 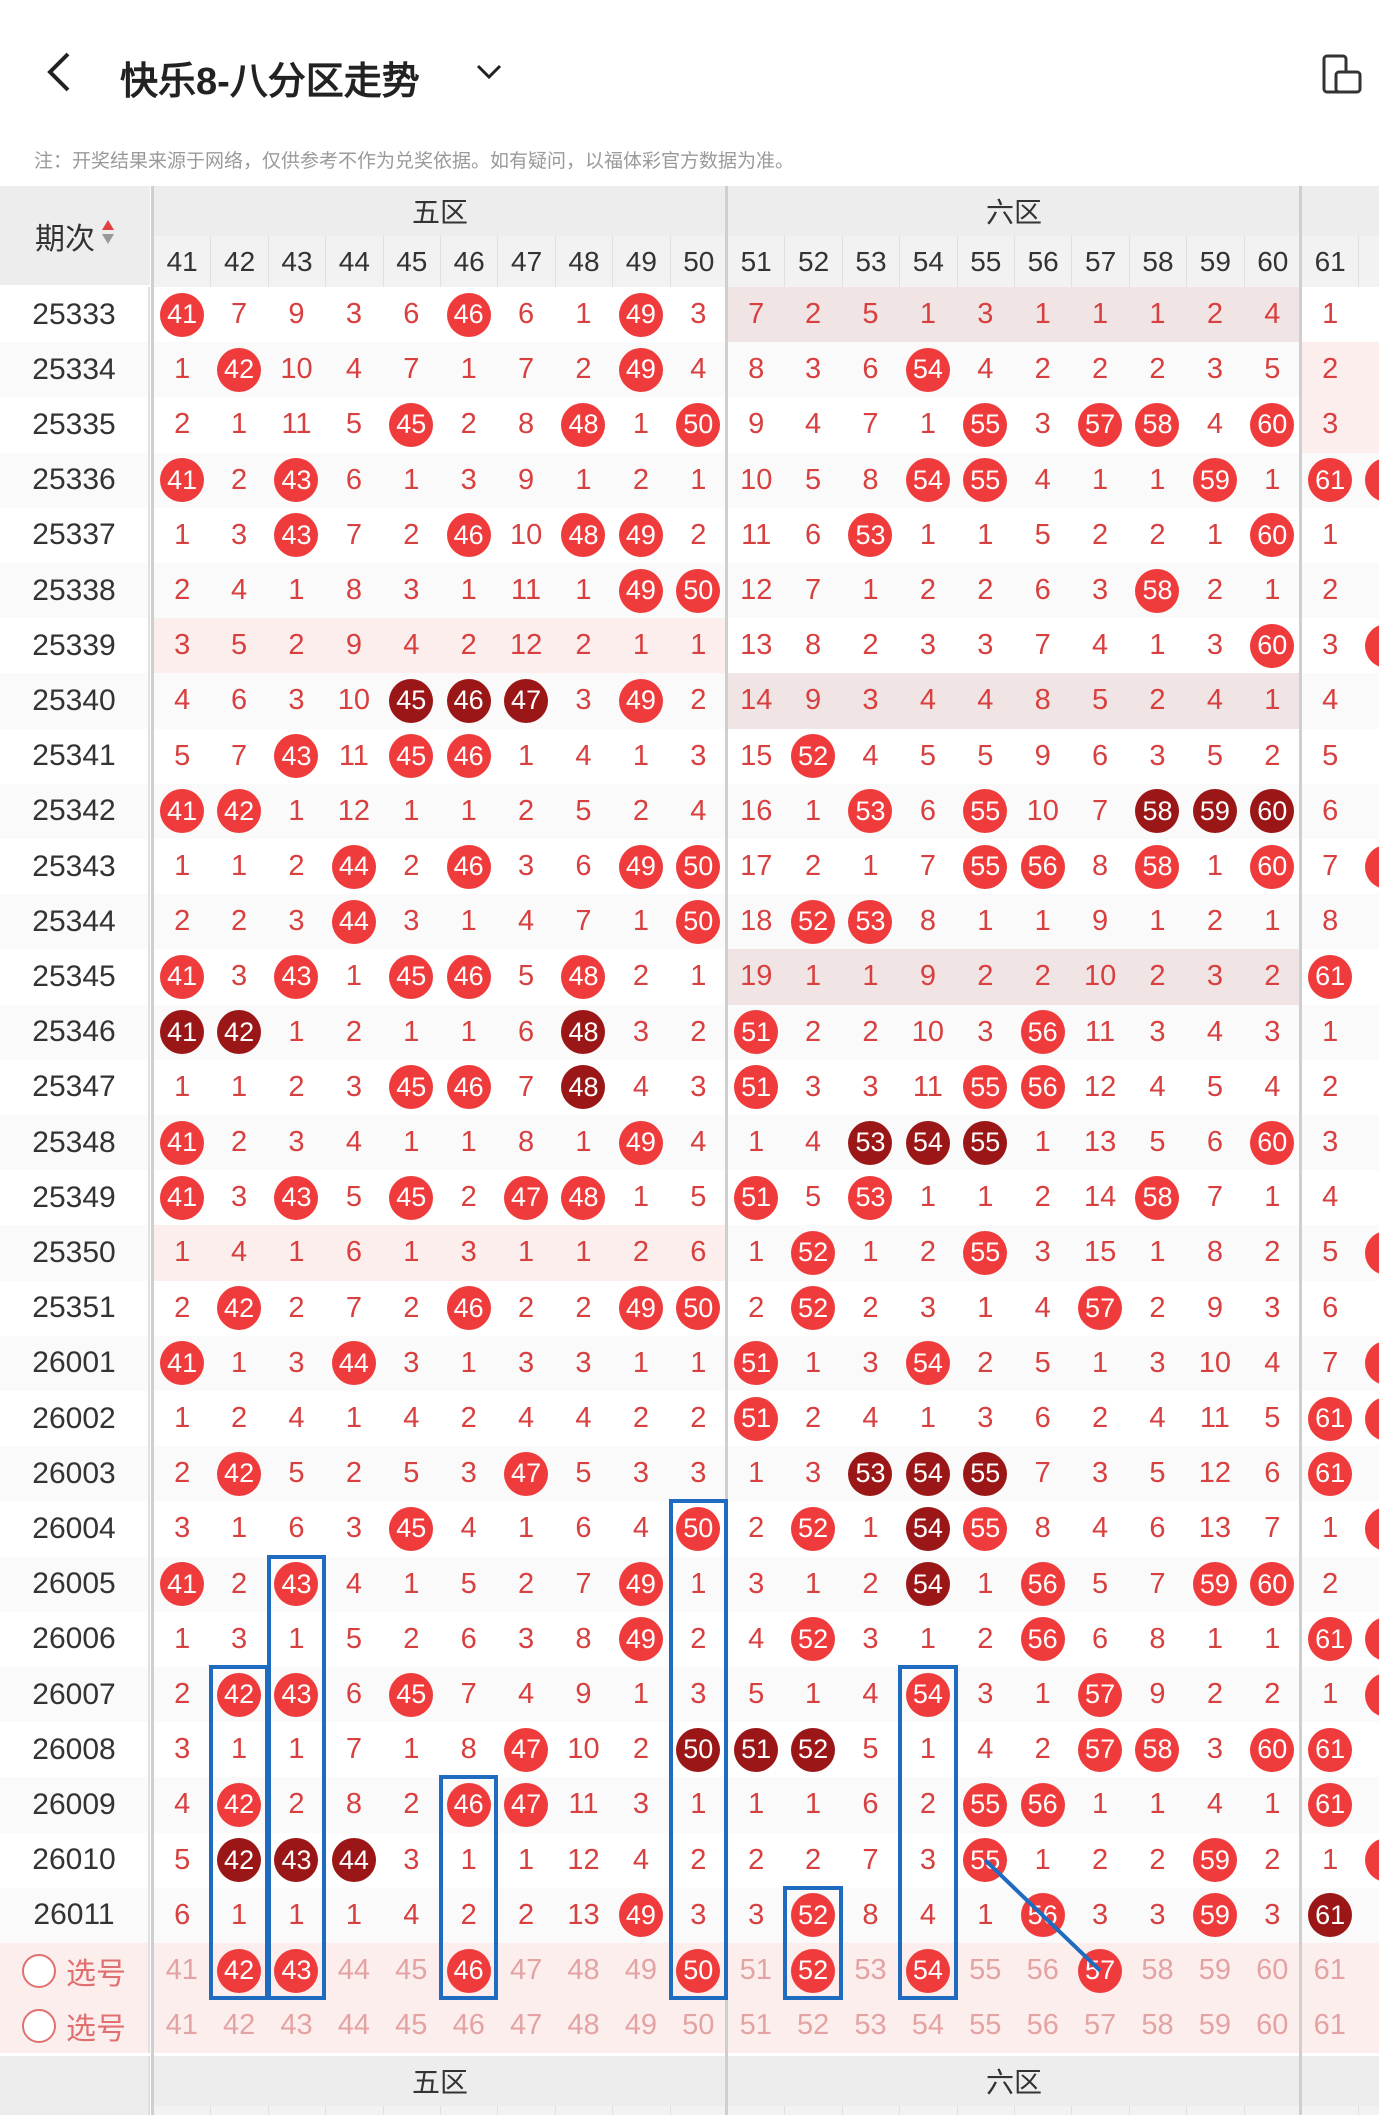 What do you see at coordinates (813, 922) in the screenshot?
I see `table-cell: 52` at bounding box center [813, 922].